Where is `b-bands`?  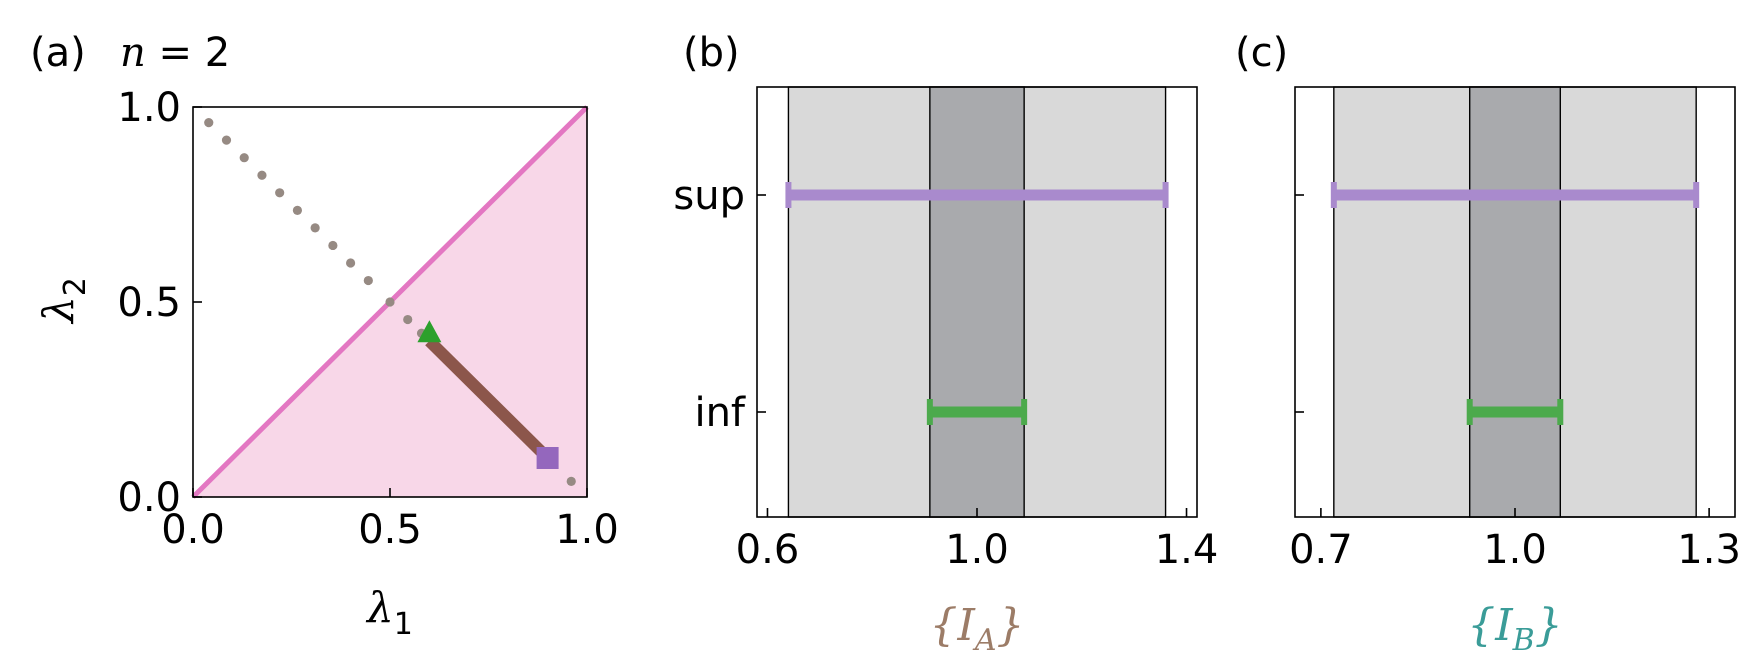
b-bands is located at coordinates (977, 302).